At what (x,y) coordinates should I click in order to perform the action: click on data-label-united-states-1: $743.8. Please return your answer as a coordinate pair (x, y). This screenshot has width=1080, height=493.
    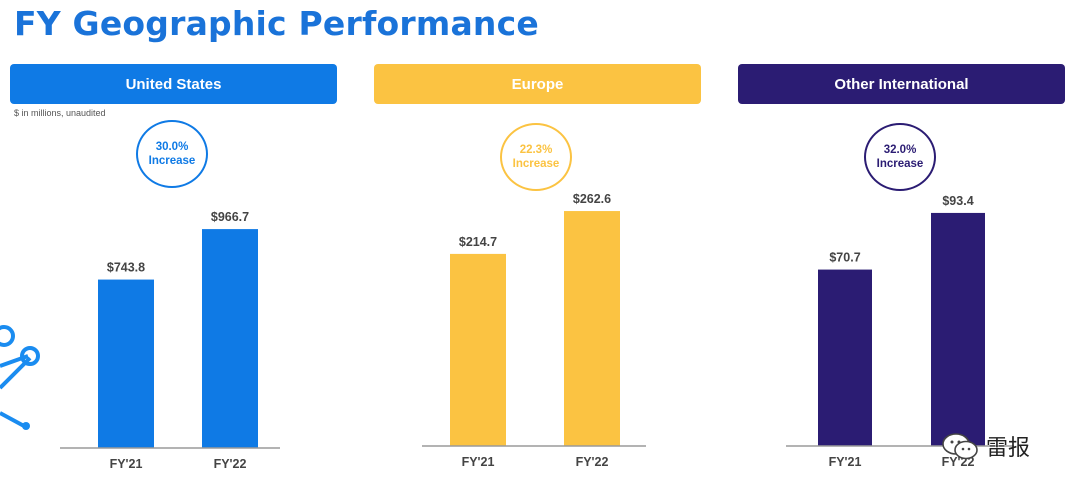
    Looking at the image, I should click on (126, 268).